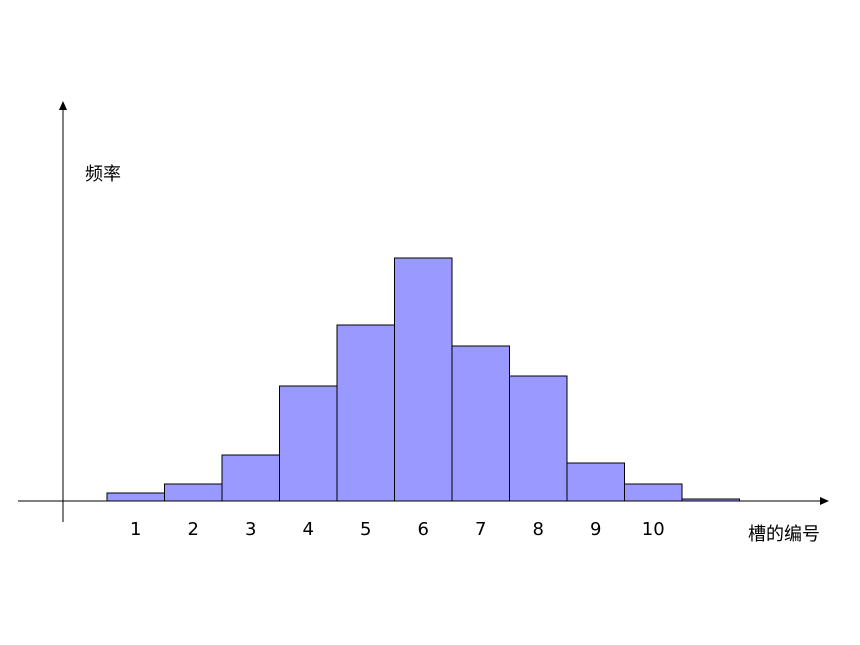 The height and width of the screenshot is (645, 860). What do you see at coordinates (784, 534) in the screenshot?
I see `x-axis-label: 槽的编号` at bounding box center [784, 534].